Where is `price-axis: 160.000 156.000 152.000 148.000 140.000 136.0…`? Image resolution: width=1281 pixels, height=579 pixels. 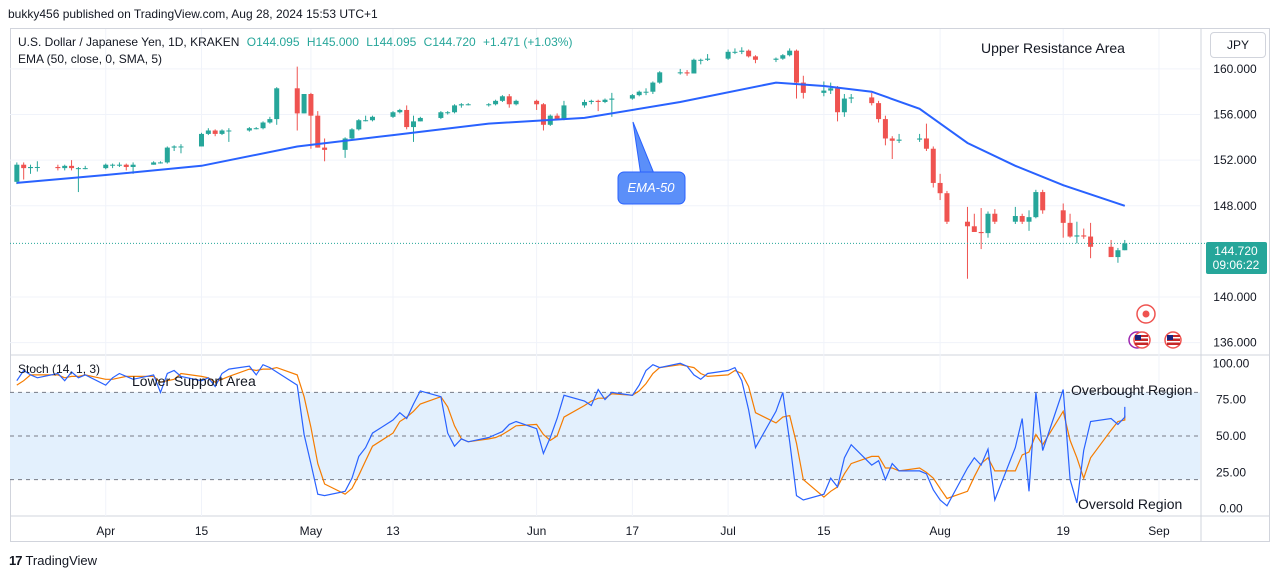
price-axis: 160.000 156.000 152.000 148.000 140.000 136.0… is located at coordinates (1235, 206).